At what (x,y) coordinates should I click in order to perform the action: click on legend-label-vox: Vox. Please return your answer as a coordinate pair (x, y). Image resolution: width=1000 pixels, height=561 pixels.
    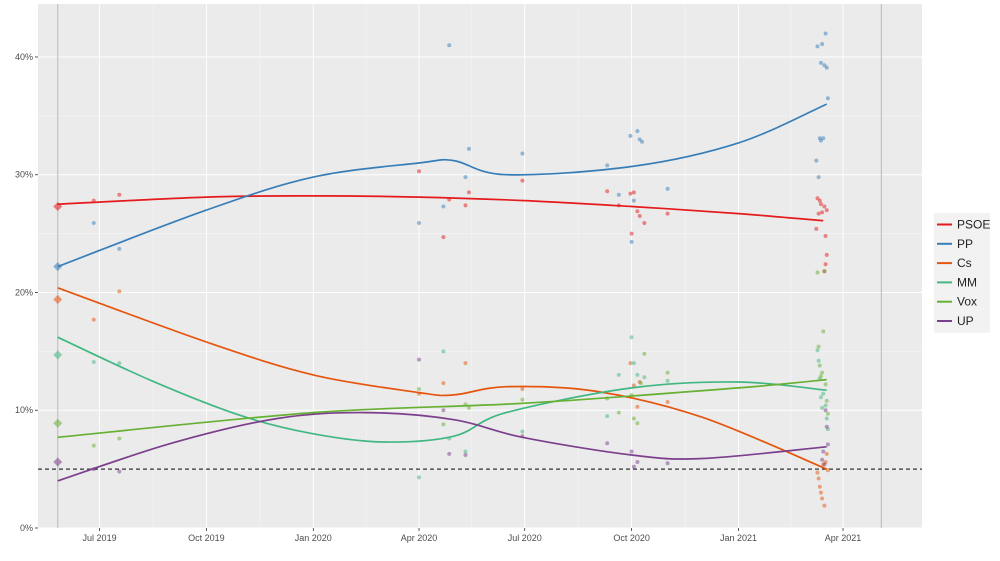
    Looking at the image, I should click on (967, 302).